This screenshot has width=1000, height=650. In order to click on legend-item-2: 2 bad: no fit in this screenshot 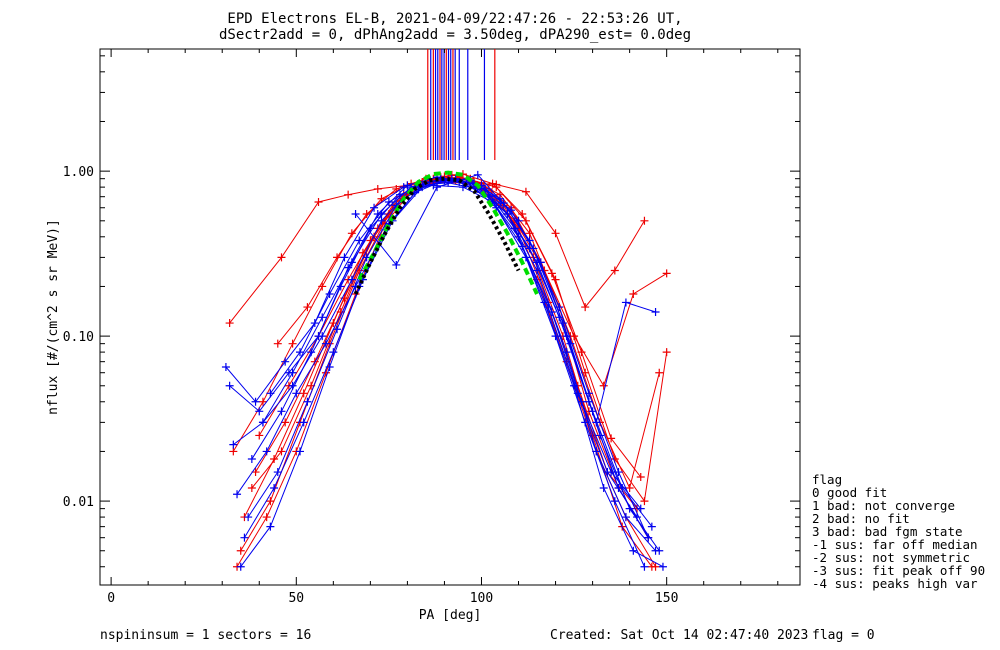, I will do `click(861, 518)`.